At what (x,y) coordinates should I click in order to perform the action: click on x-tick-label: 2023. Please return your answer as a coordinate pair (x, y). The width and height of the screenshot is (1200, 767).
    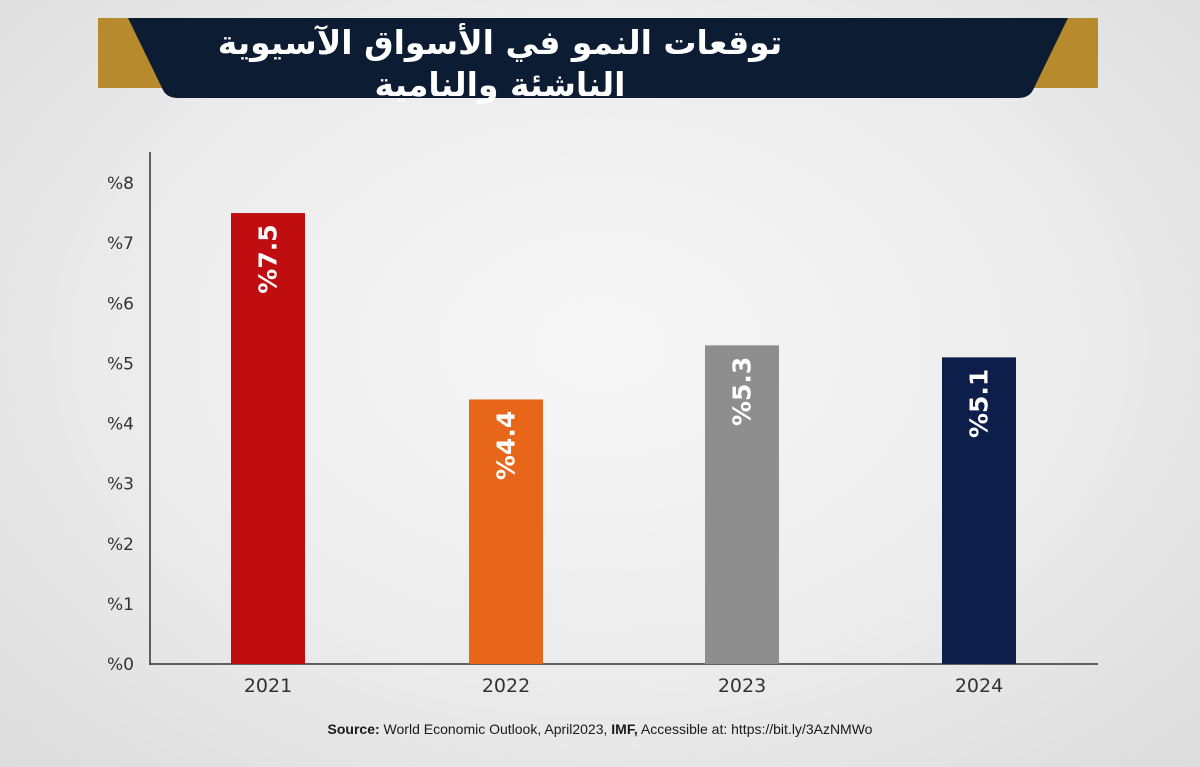
    Looking at the image, I should click on (742, 686).